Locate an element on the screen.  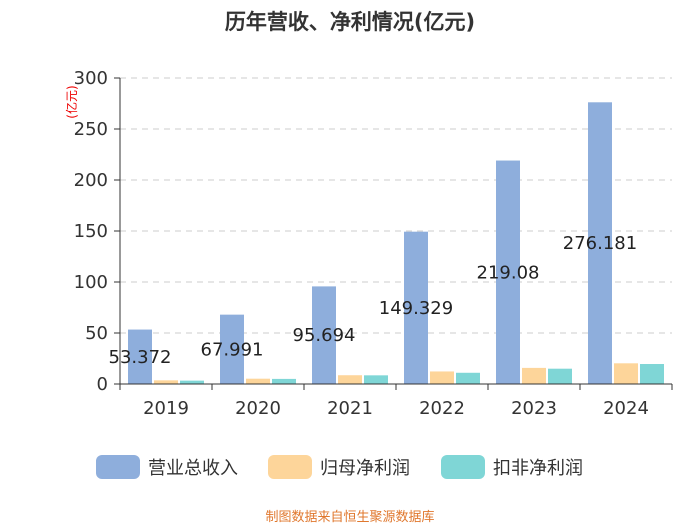
data-label: 53.372 is located at coordinates (140, 357).